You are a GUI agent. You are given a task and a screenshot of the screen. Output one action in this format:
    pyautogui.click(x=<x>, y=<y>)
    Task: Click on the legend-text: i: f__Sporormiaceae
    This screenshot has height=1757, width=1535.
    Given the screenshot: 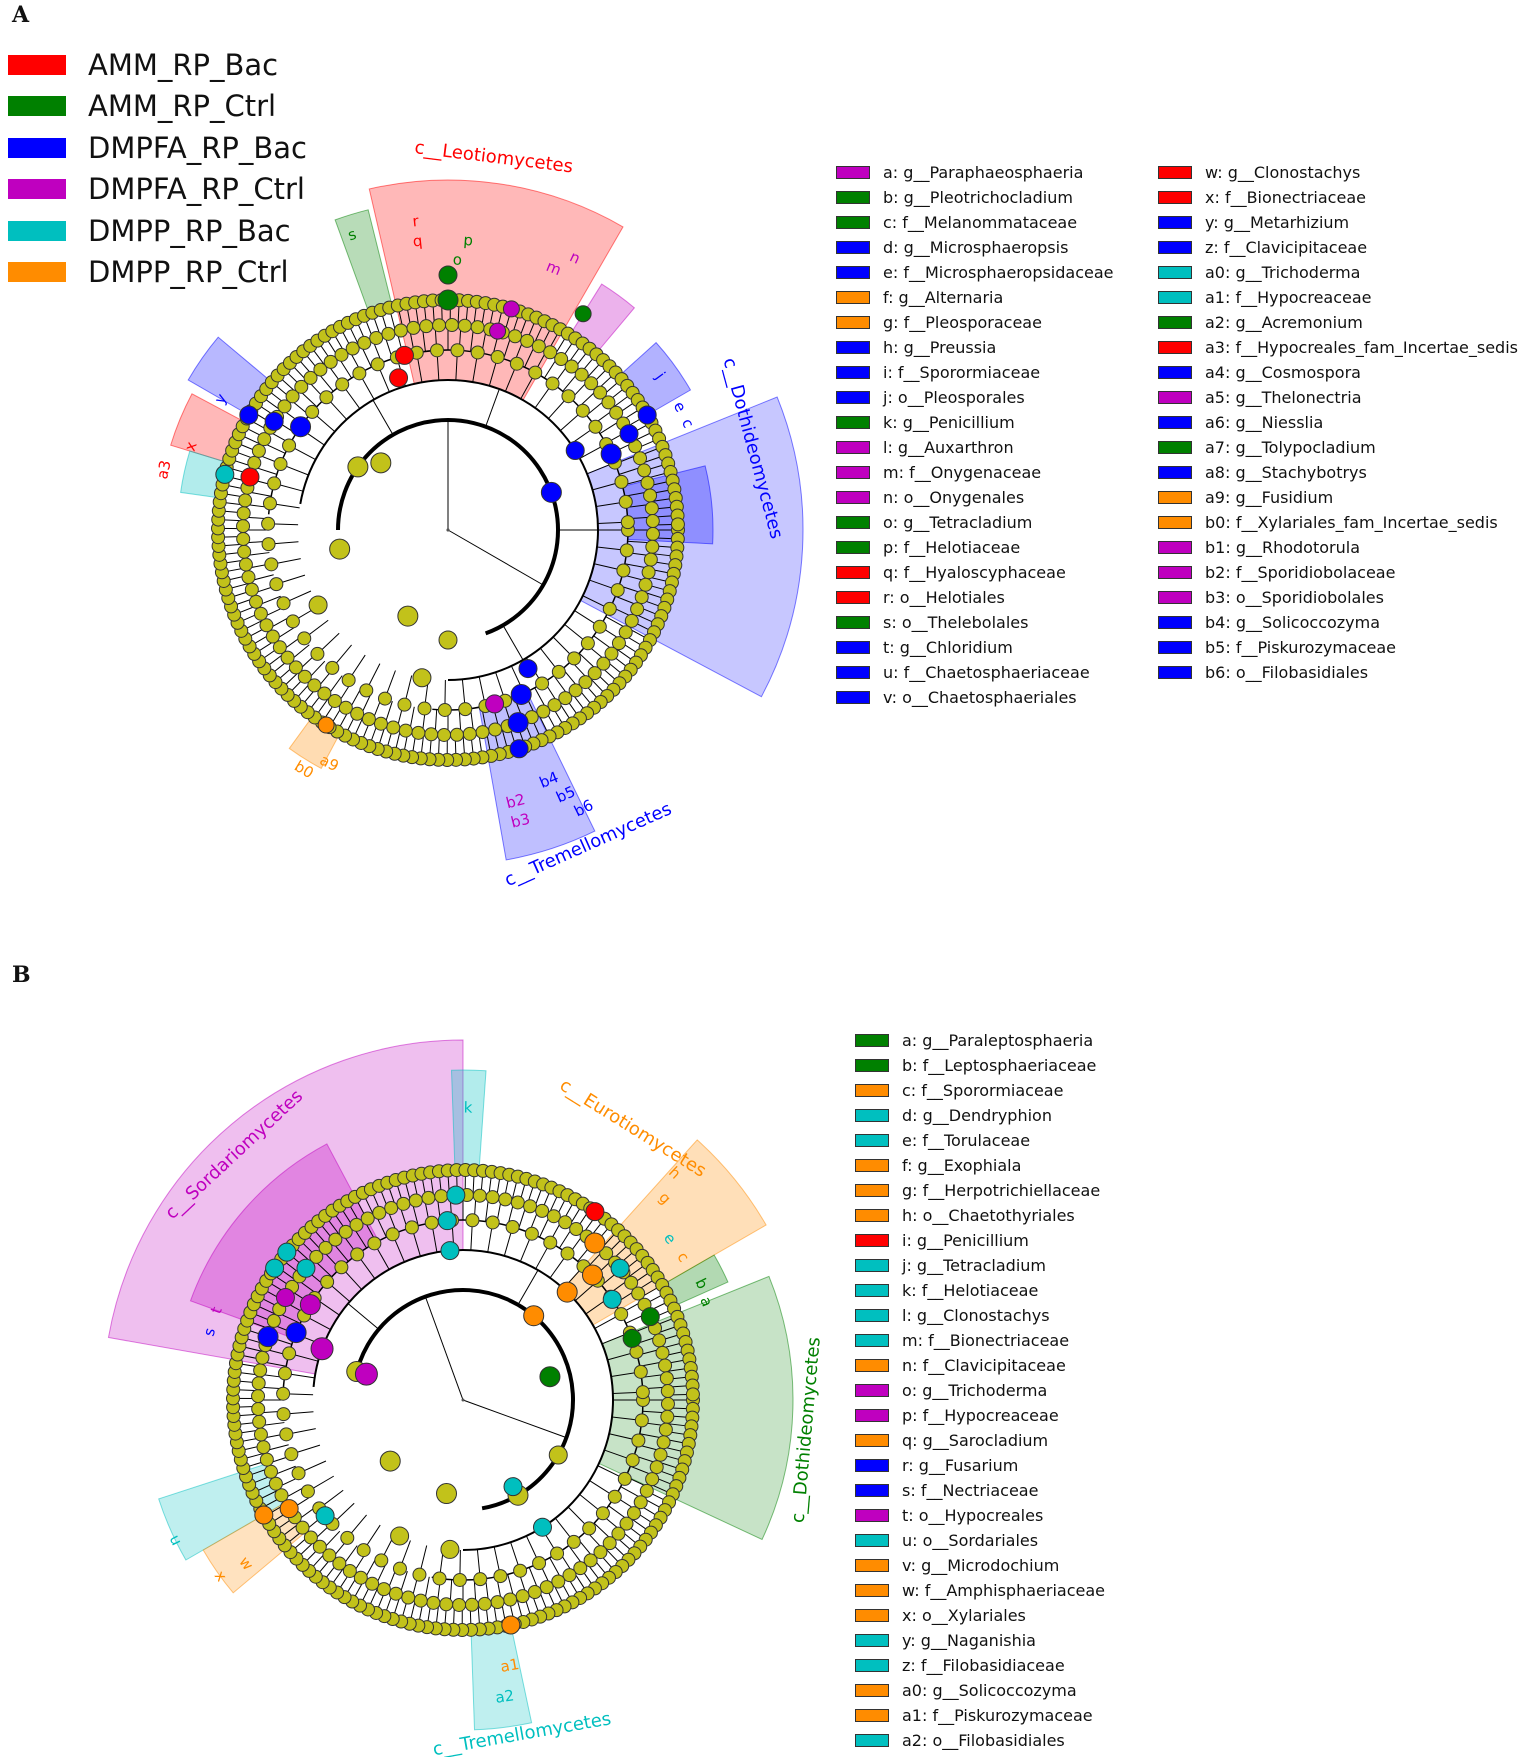 What is the action you would take?
    pyautogui.click(x=962, y=372)
    